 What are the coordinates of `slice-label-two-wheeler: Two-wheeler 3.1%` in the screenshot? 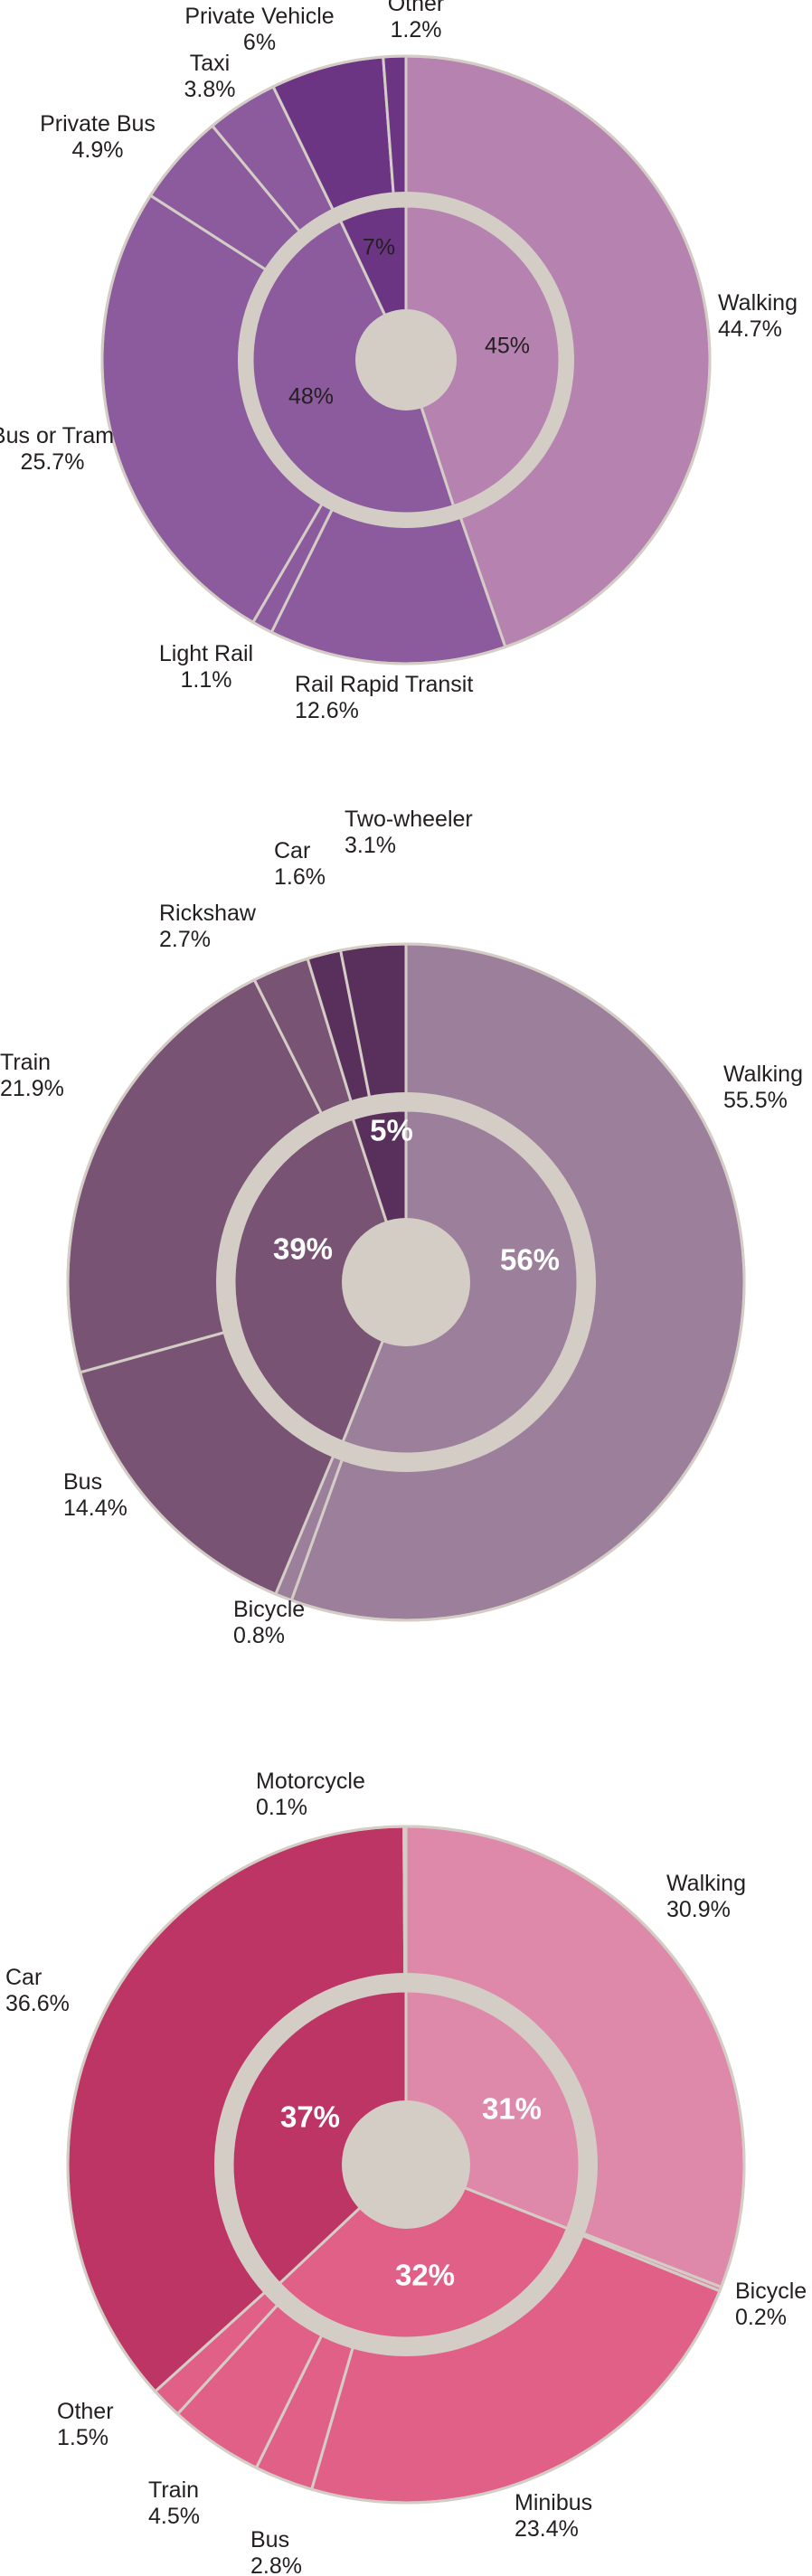 It's located at (409, 832).